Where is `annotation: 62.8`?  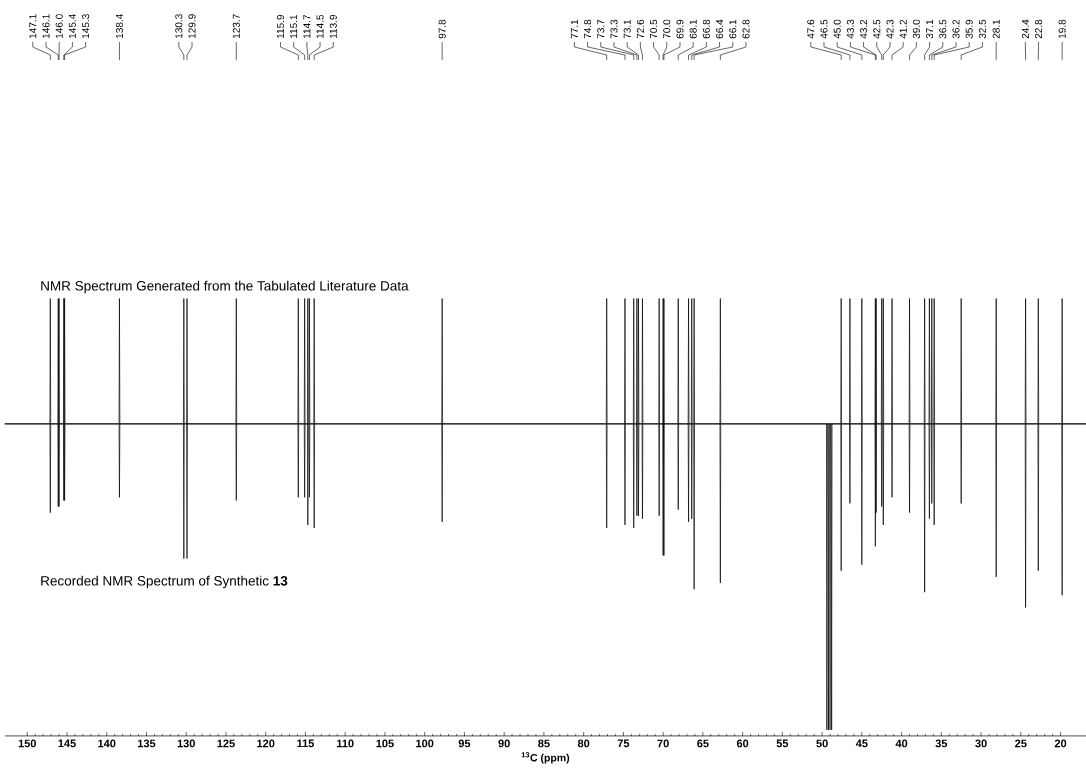
annotation: 62.8 is located at coordinates (746, 29).